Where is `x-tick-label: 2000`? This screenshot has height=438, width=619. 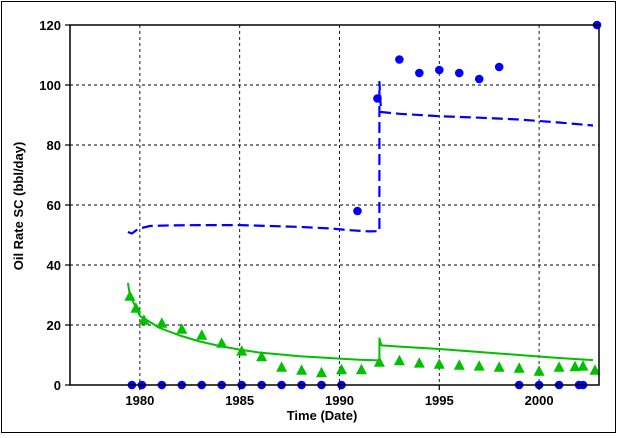 x-tick-label: 2000 is located at coordinates (539, 400).